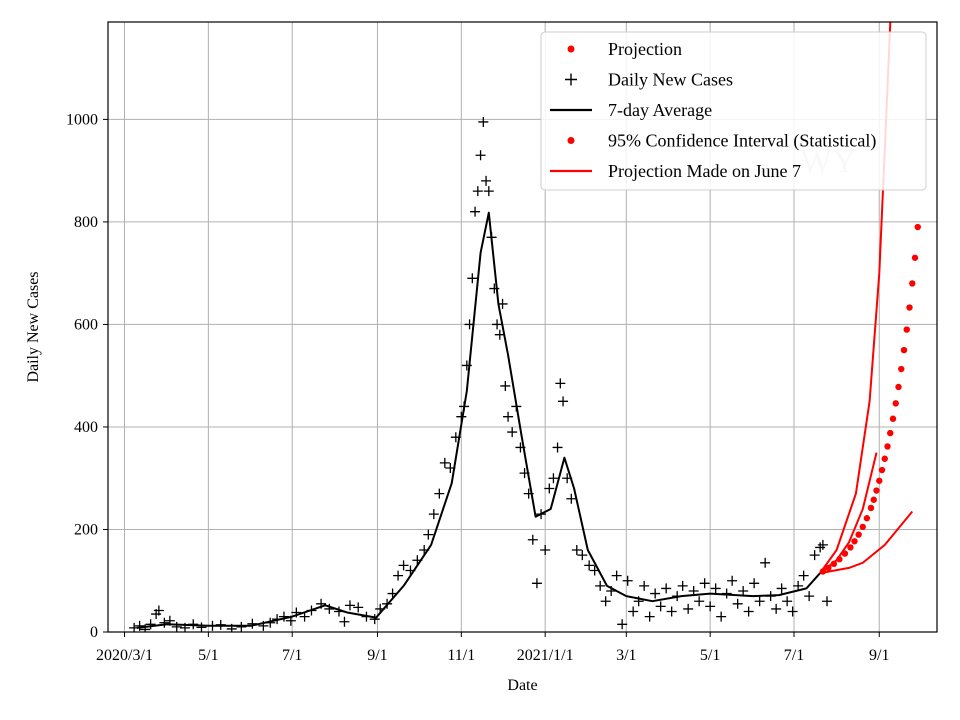  What do you see at coordinates (866, 542) in the screenshot?
I see `projection-line` at bounding box center [866, 542].